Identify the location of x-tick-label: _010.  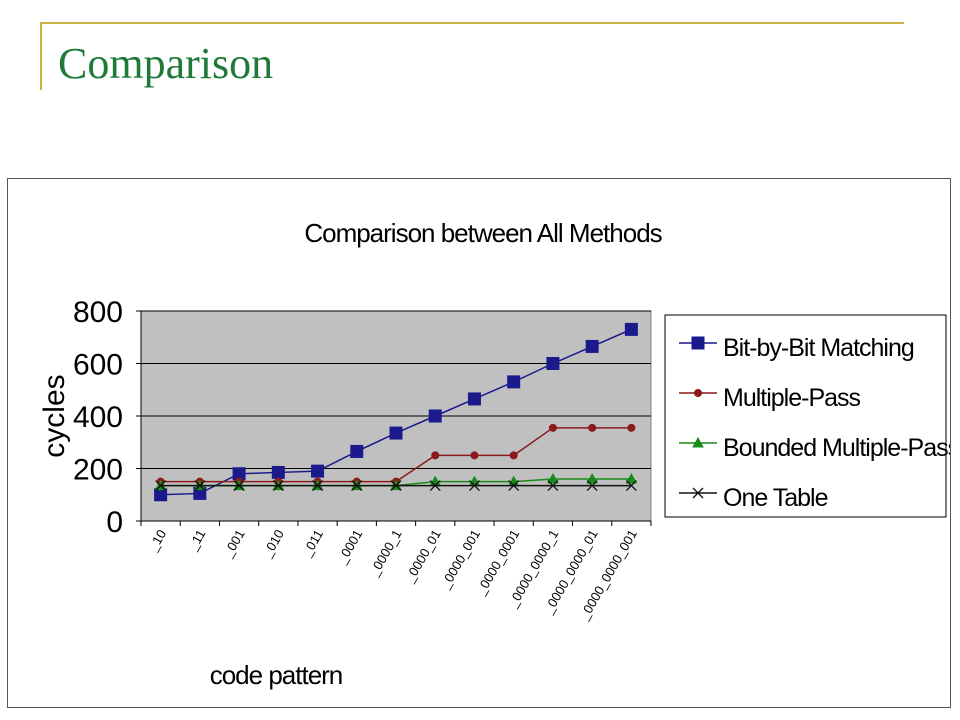
(273, 543).